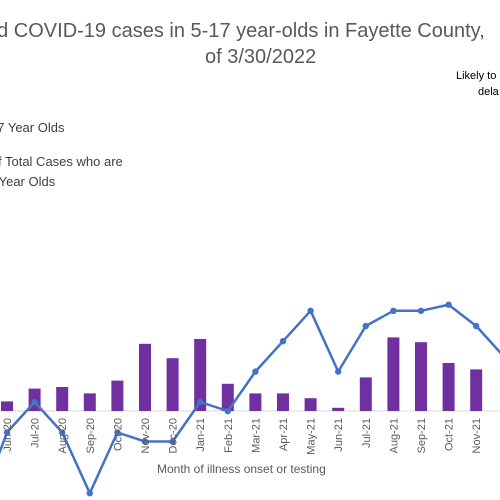 Image resolution: width=500 pixels, height=500 pixels. I want to click on x-tick-jun-21: Jun-21, so click(339, 435).